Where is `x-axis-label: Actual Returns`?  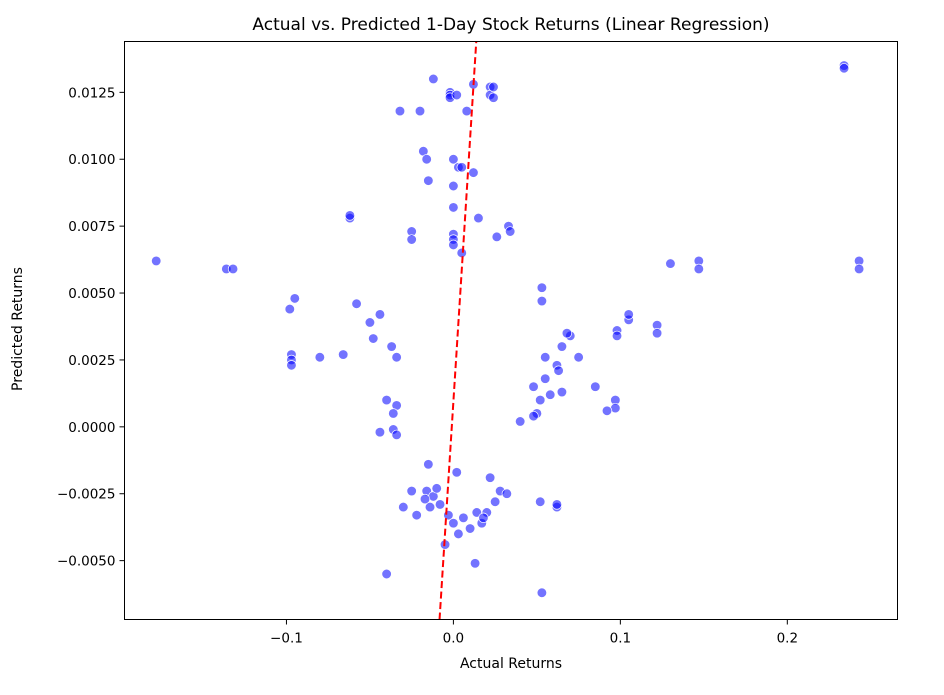 x-axis-label: Actual Returns is located at coordinates (511, 664).